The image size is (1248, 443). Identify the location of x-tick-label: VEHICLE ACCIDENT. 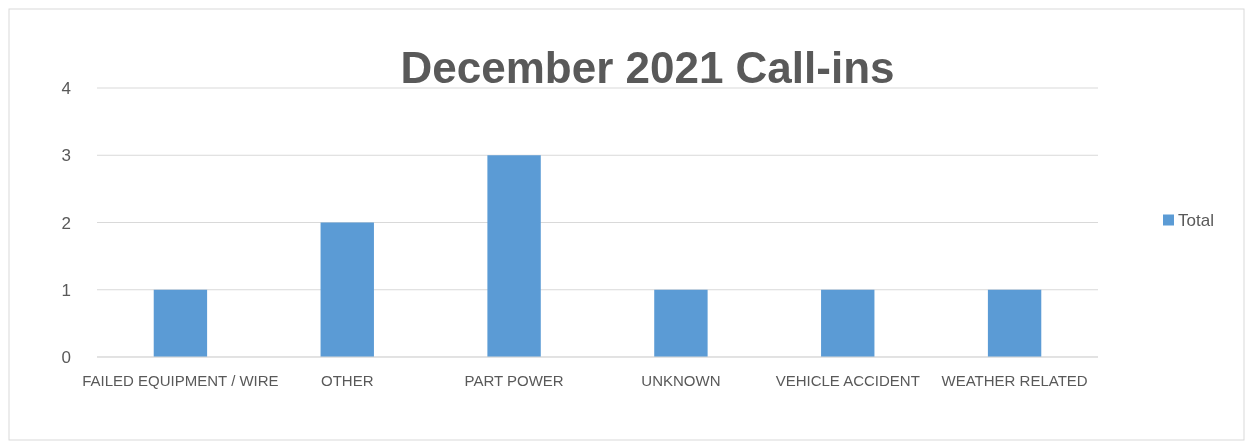
(847, 380).